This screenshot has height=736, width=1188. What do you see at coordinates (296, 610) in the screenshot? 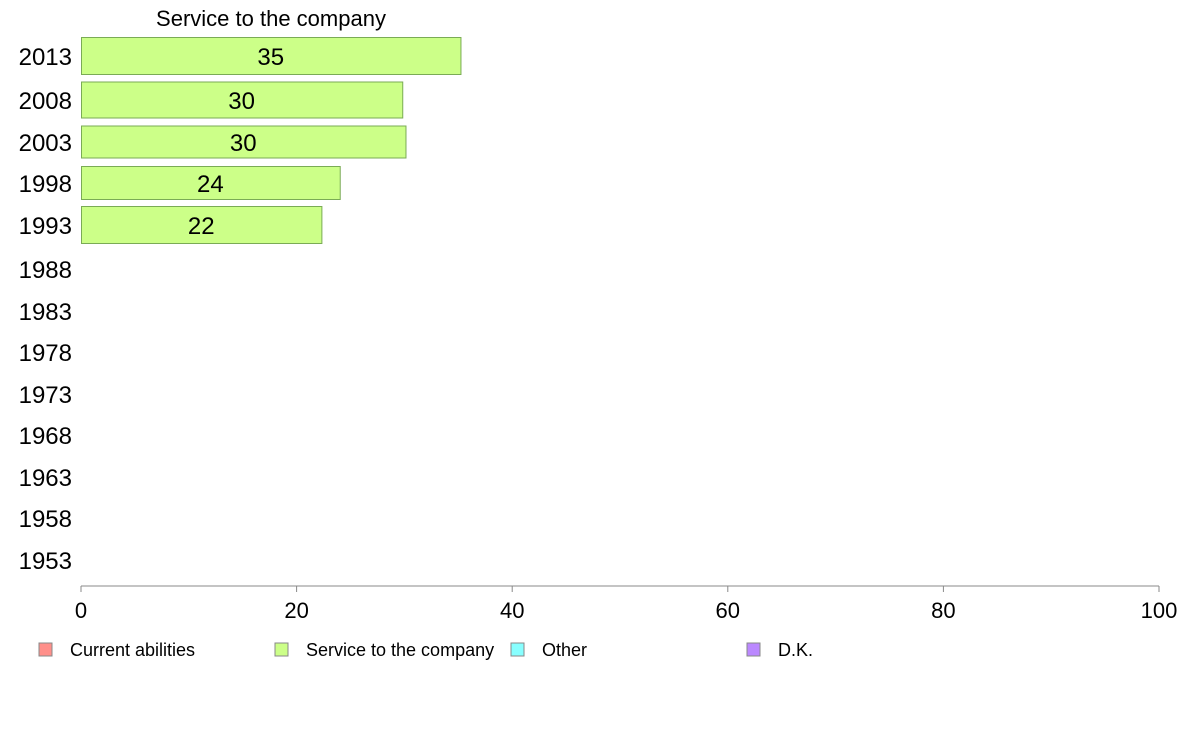
I see `x-tick-label: 20` at bounding box center [296, 610].